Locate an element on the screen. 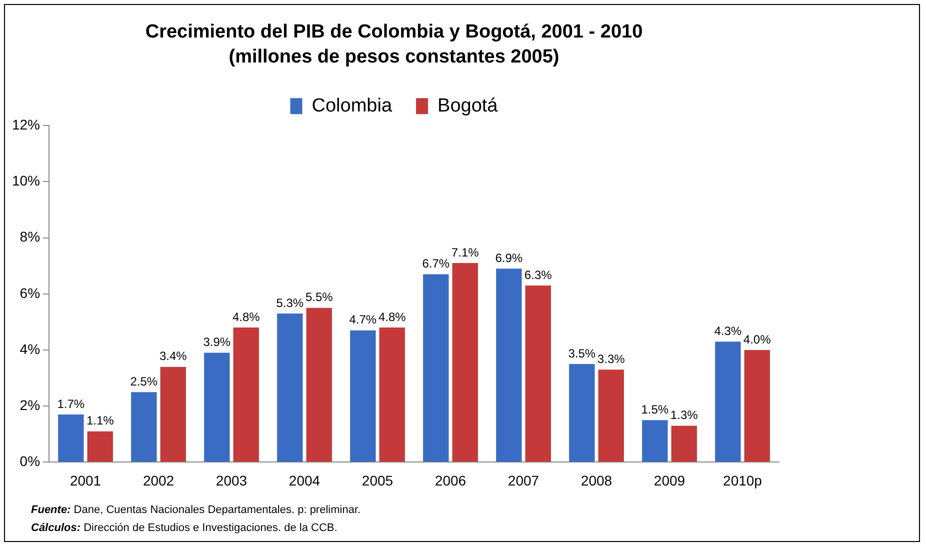 Image resolution: width=926 pixels, height=546 pixels. data-label: 5.5% is located at coordinates (319, 297).